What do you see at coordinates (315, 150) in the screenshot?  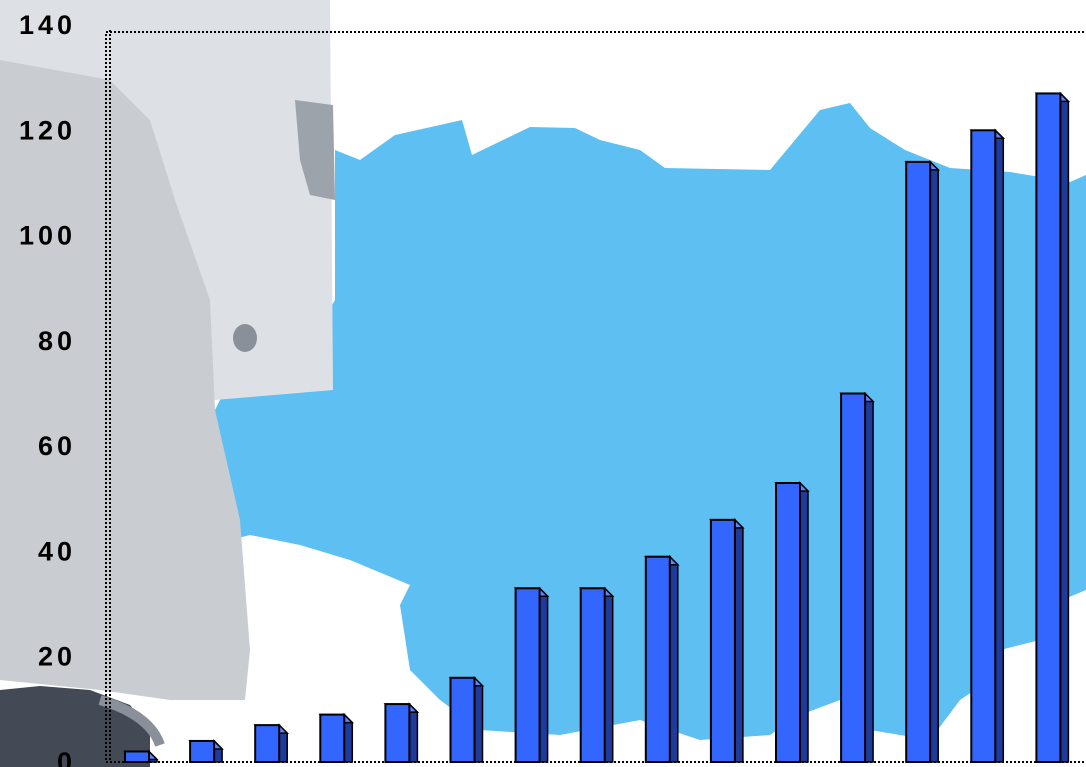 I see `background-figure-accent` at bounding box center [315, 150].